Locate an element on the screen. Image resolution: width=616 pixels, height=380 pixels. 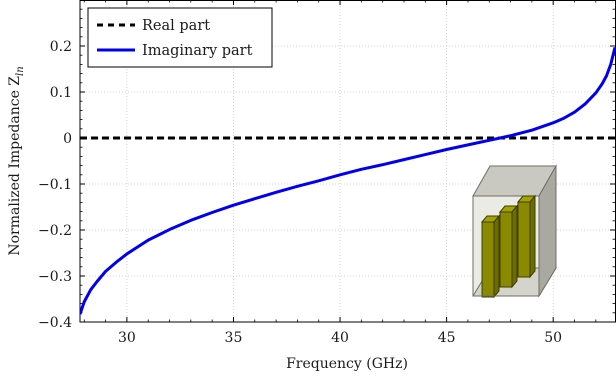
y-tick-label: −0.2 is located at coordinates (55, 231).